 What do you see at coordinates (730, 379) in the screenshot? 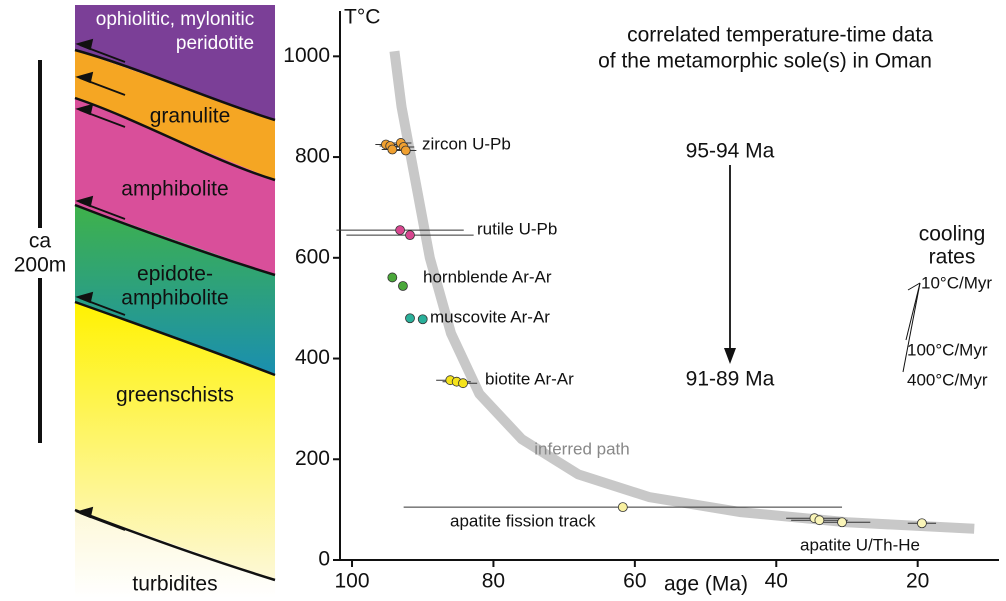
I see `annotation: 91-89 Ma` at bounding box center [730, 379].